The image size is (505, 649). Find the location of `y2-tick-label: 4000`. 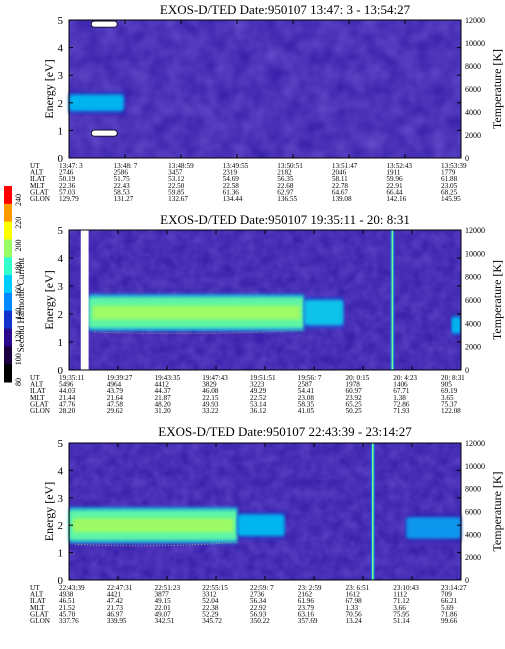

y2-tick-label: 4000 is located at coordinates (473, 112).